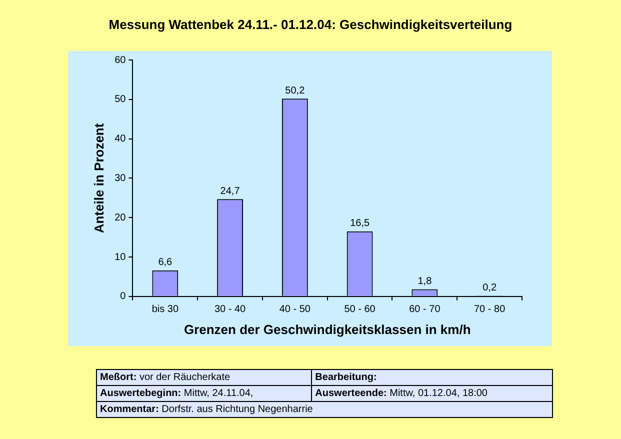 The height and width of the screenshot is (439, 621). I want to click on y-tick-label: 60, so click(120, 60).